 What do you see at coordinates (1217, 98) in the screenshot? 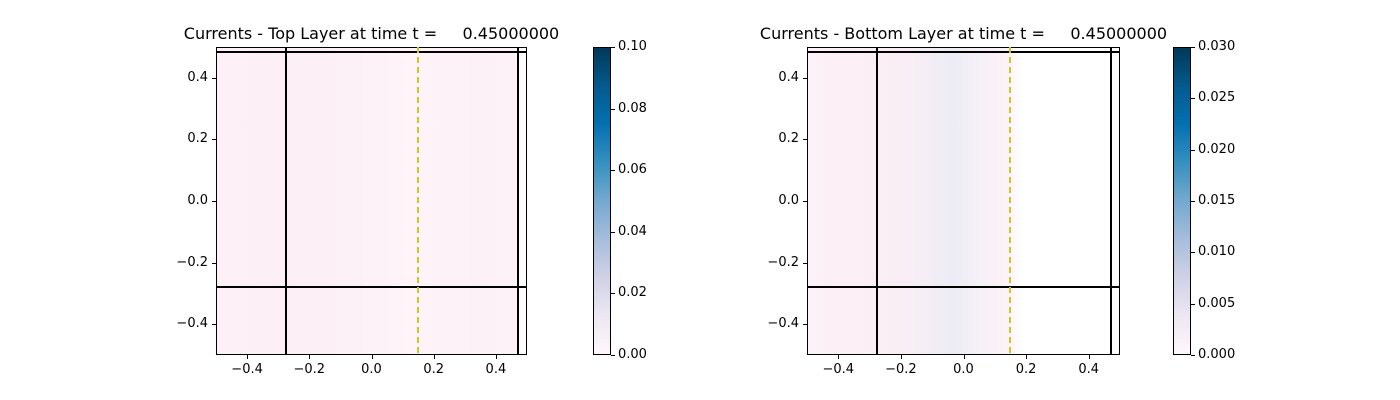
I see `colorbar-tick-label: 0.025` at bounding box center [1217, 98].